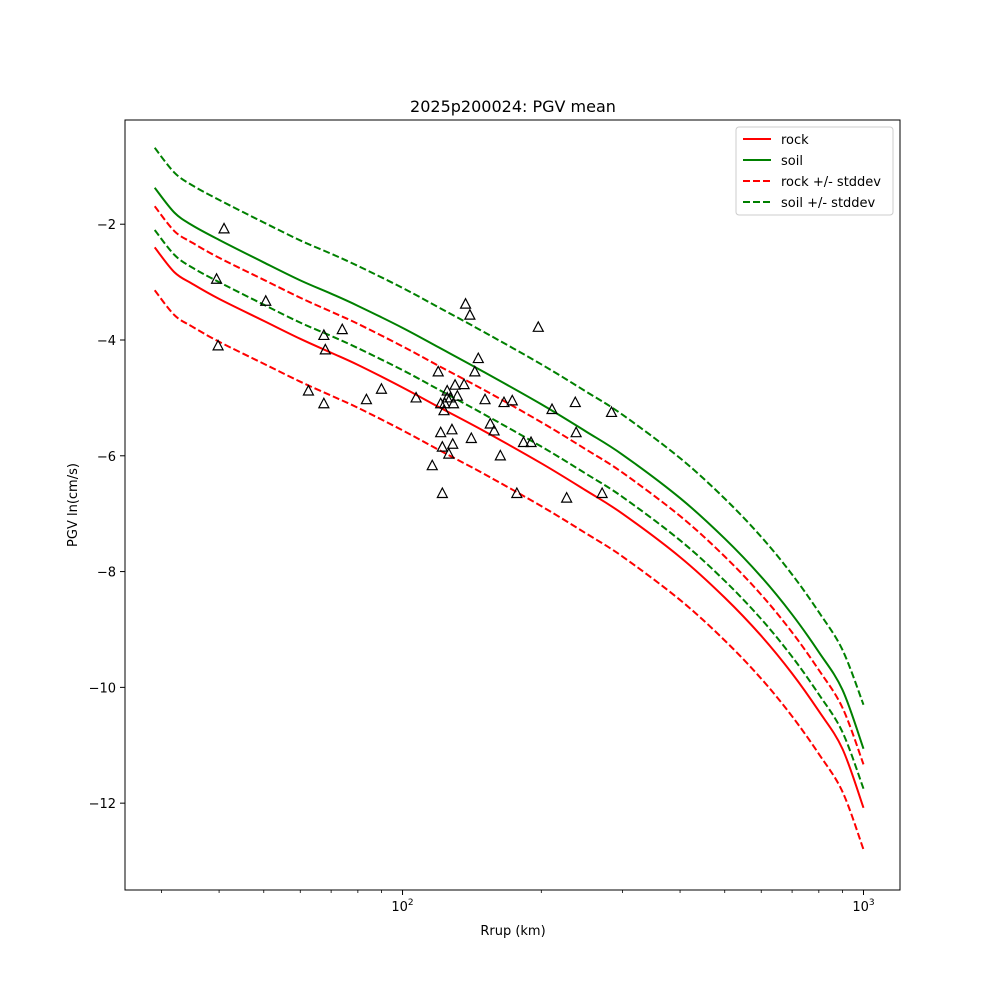  What do you see at coordinates (106, 457) in the screenshot?
I see `y-tick-label: −6` at bounding box center [106, 457].